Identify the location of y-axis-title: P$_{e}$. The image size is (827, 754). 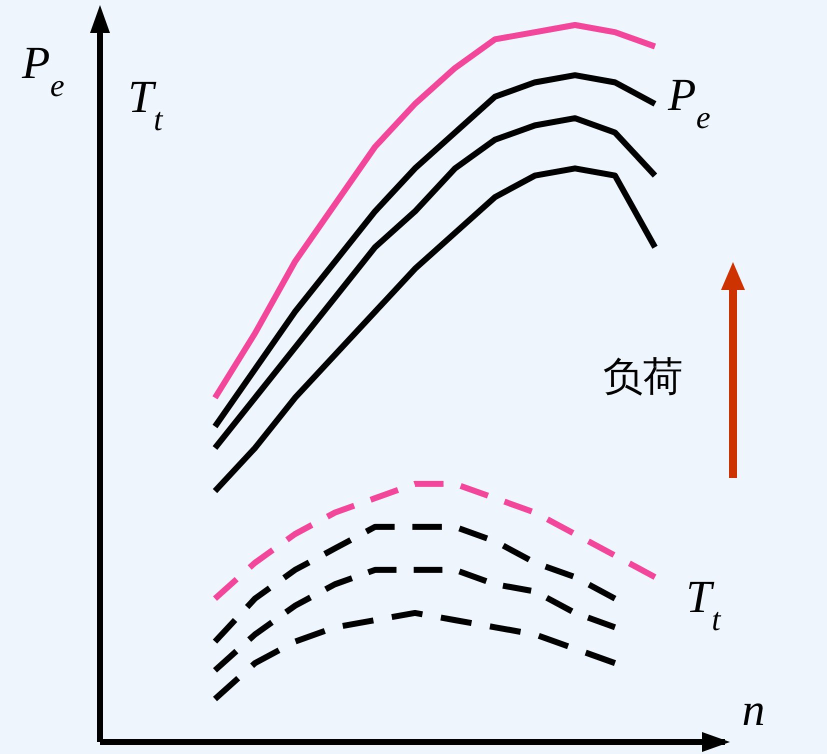
(42, 70).